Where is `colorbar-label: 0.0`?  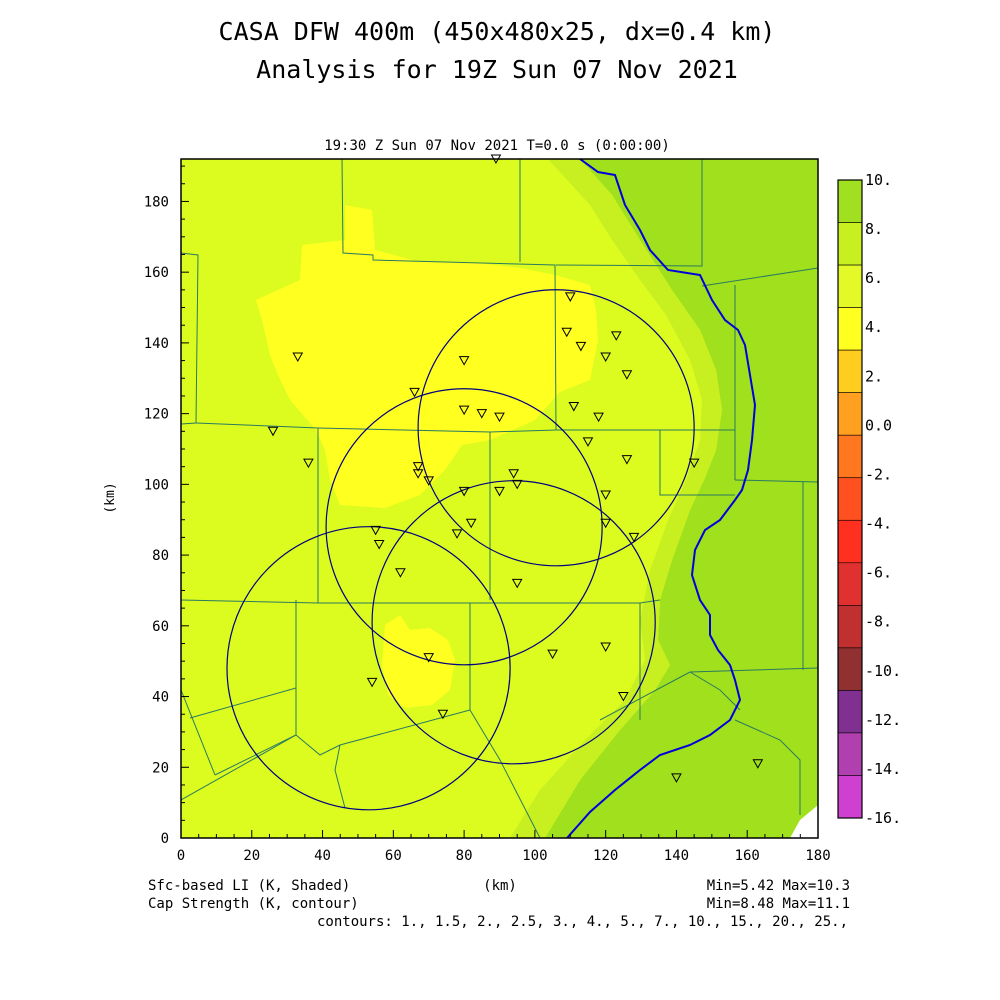 colorbar-label: 0.0 is located at coordinates (878, 425).